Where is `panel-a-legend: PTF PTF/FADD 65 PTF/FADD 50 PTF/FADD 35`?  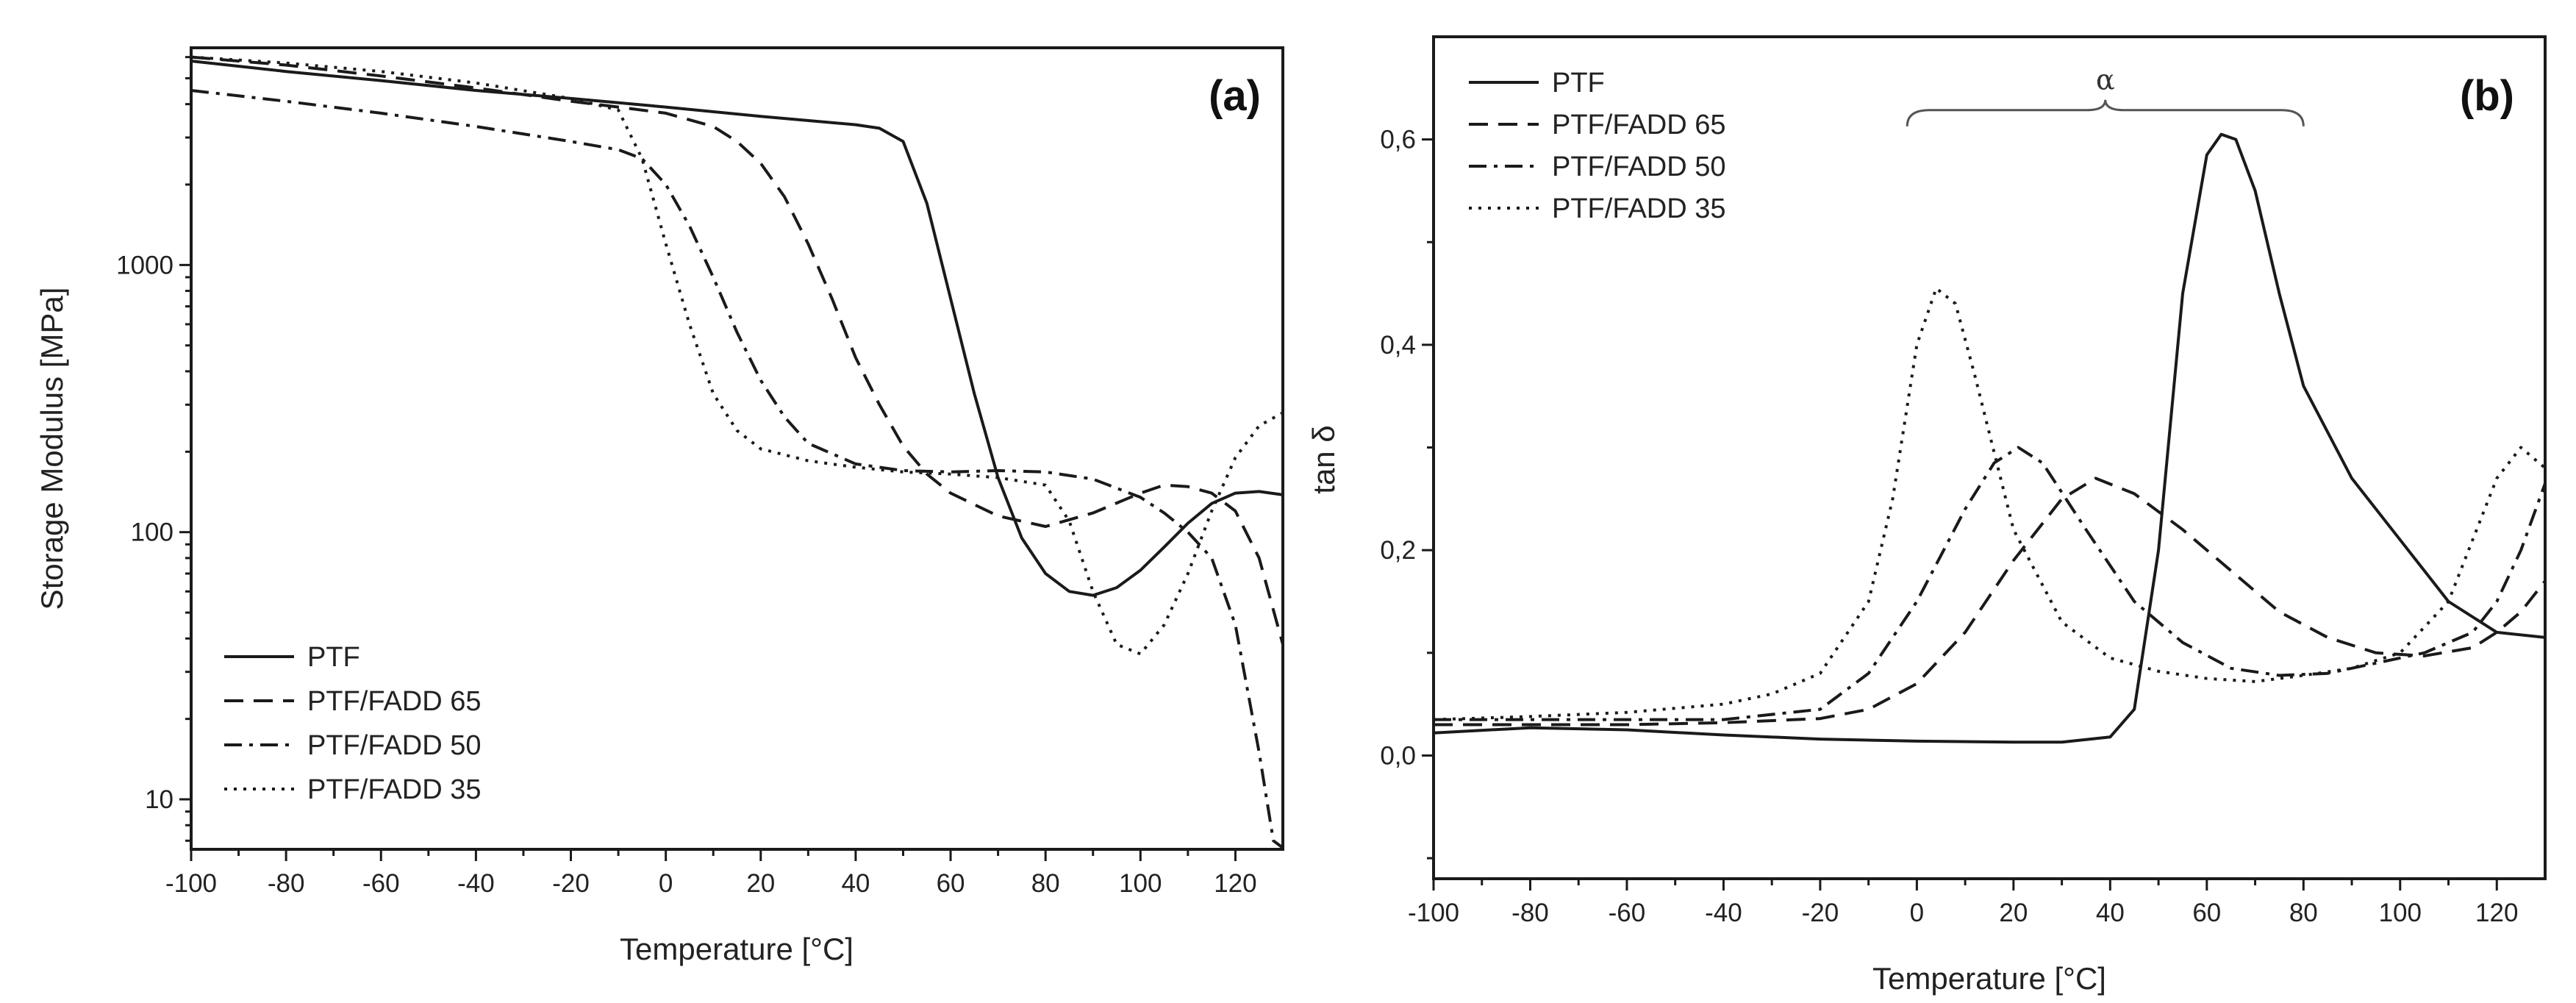 panel-a-legend: PTF PTF/FADD 65 PTF/FADD 50 PTF/FADD 35 is located at coordinates (353, 723).